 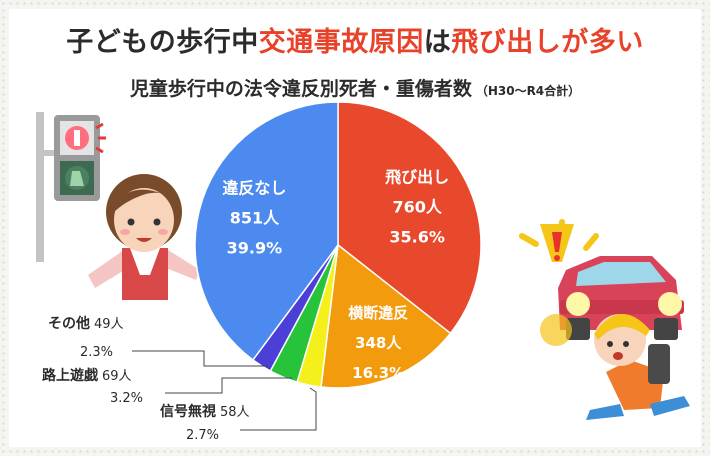 I want to click on slice-0-text-1: 760人, so click(x=417, y=207).